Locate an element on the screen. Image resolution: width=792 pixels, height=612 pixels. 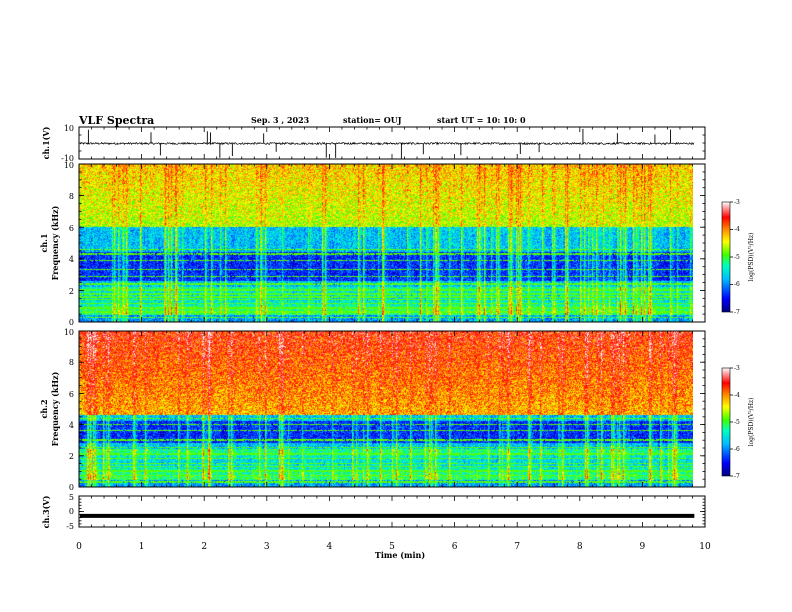
xtick-9: 9 is located at coordinates (643, 547).